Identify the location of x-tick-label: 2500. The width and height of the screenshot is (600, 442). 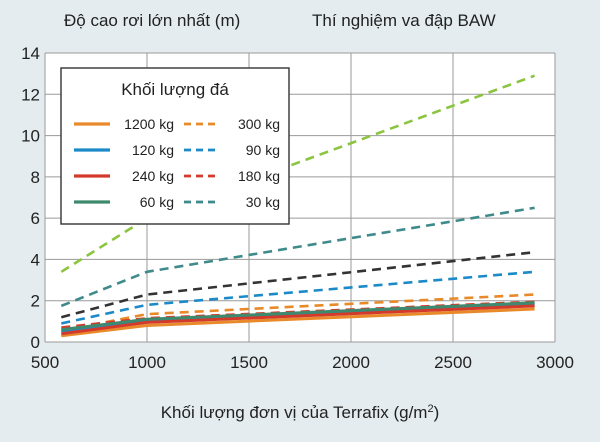
(453, 362).